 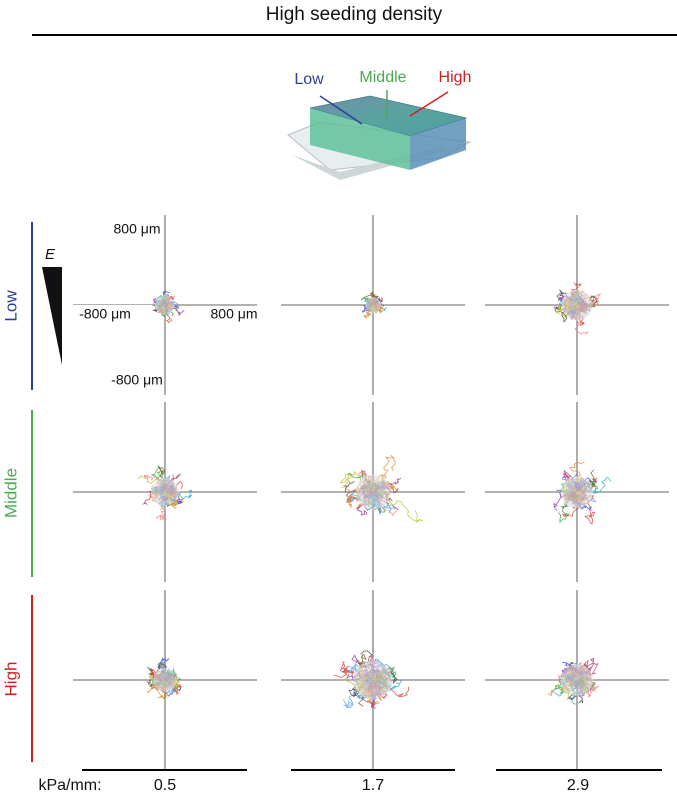 What do you see at coordinates (354, 14) in the screenshot?
I see `title: High seeding density` at bounding box center [354, 14].